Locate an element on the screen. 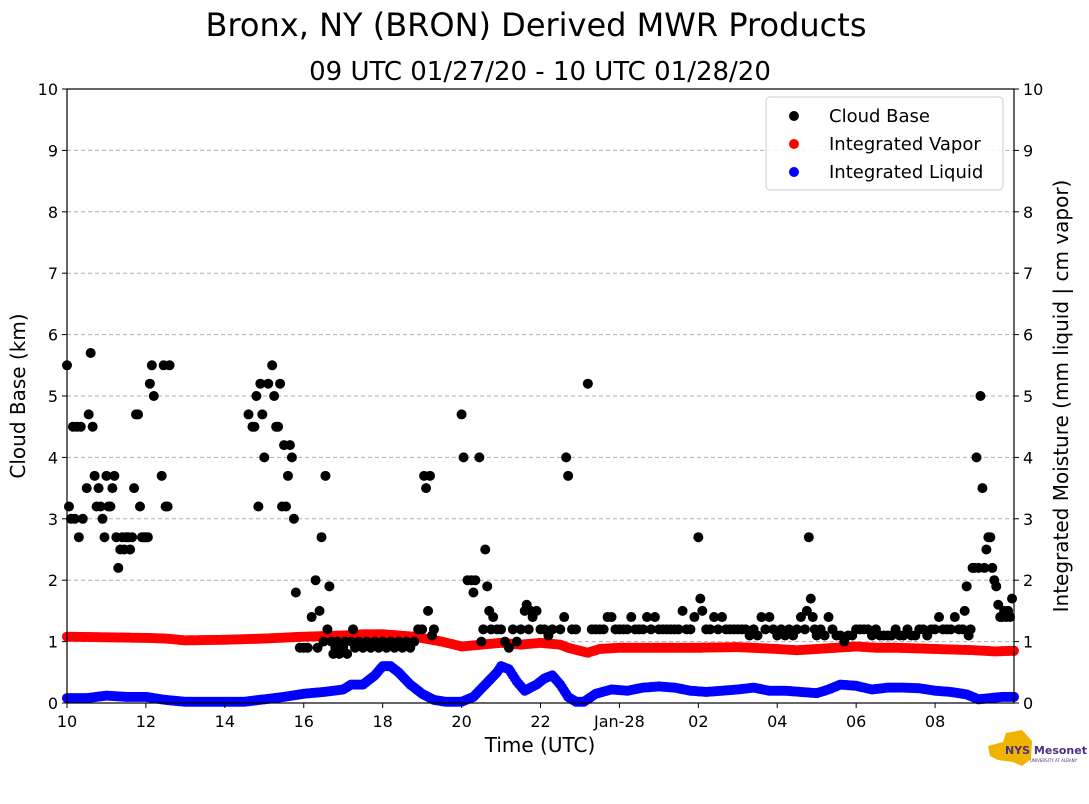 Image resolution: width=1089 pixels, height=804 pixels. y-tick-label-left: 6 is located at coordinates (53, 335).